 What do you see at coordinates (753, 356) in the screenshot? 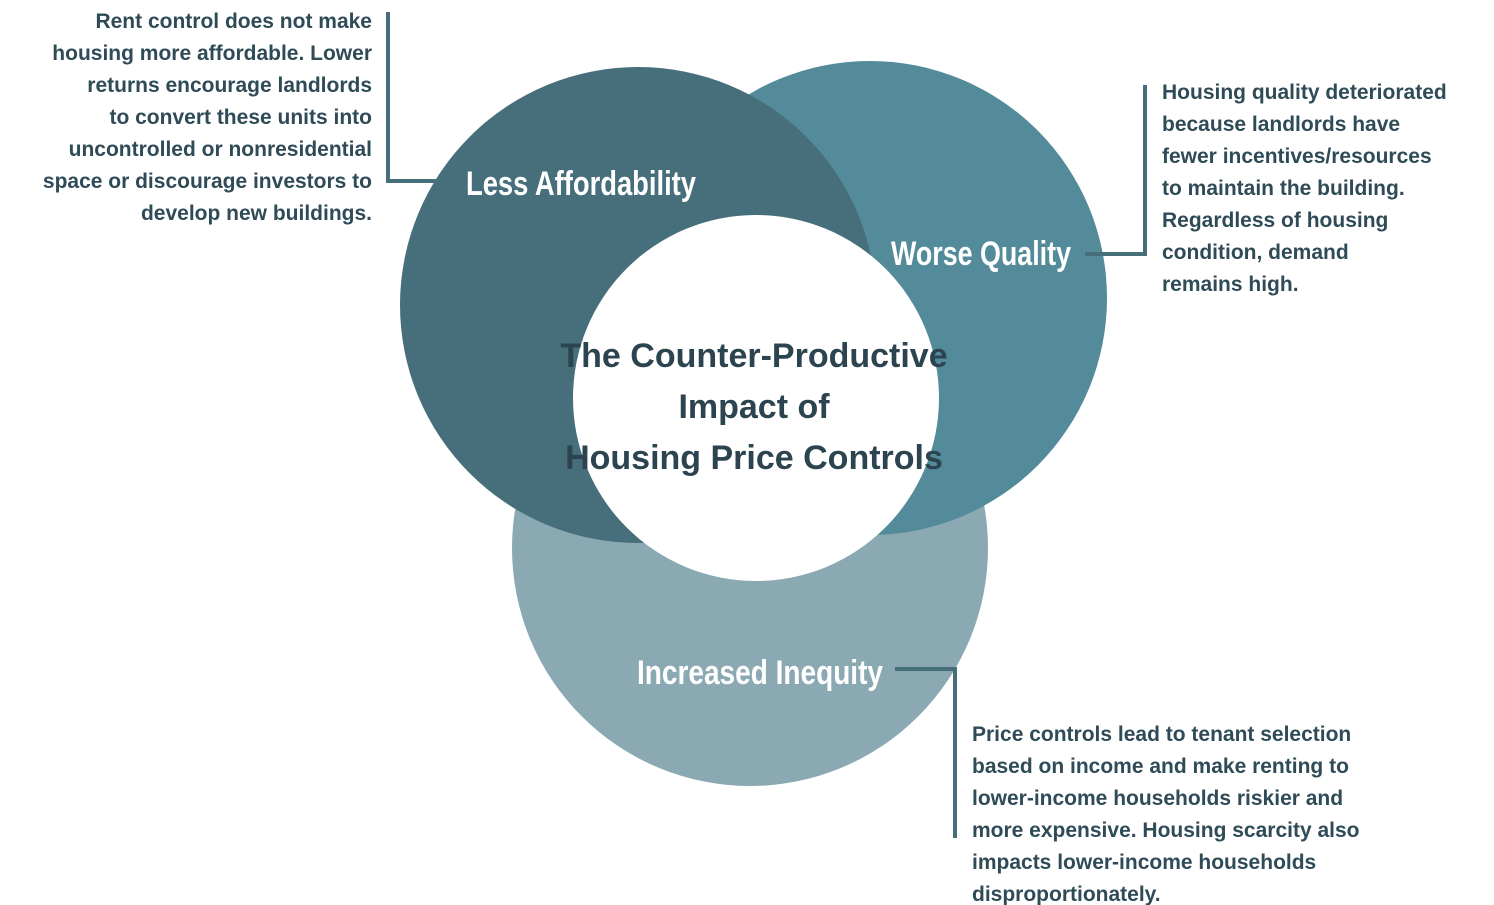
I see `center-title: The Counter-Productive` at bounding box center [753, 356].